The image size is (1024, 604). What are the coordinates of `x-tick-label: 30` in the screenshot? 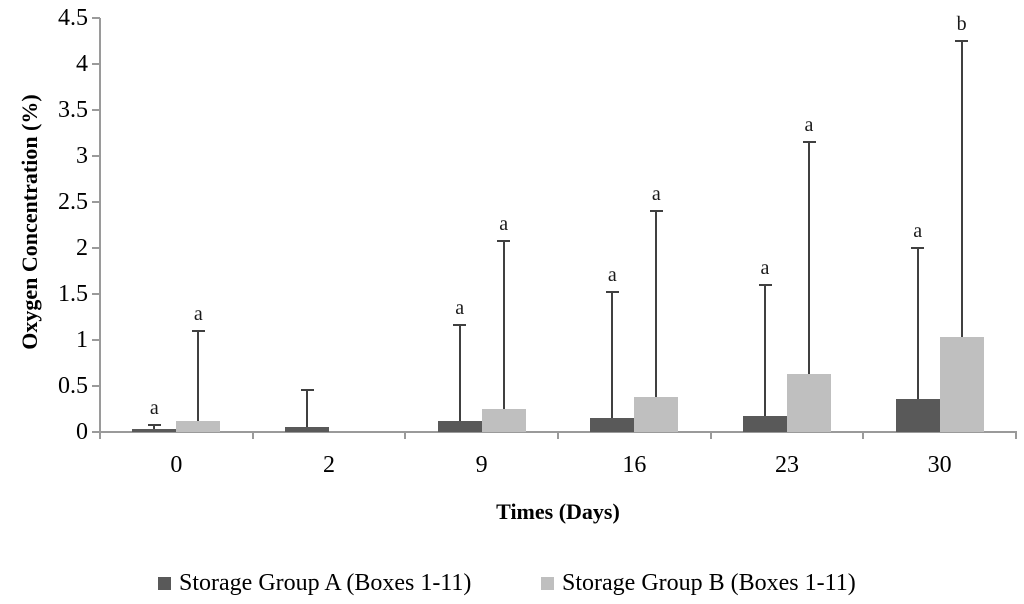 It's located at (939, 465).